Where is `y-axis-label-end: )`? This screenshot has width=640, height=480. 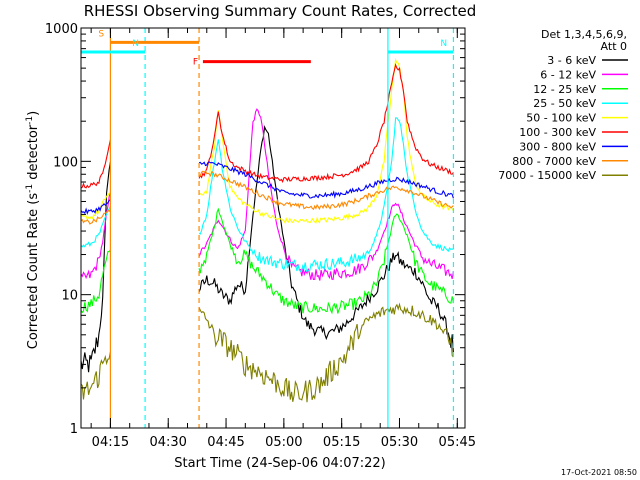
y-axis-label-end: ) is located at coordinates (33, 113).